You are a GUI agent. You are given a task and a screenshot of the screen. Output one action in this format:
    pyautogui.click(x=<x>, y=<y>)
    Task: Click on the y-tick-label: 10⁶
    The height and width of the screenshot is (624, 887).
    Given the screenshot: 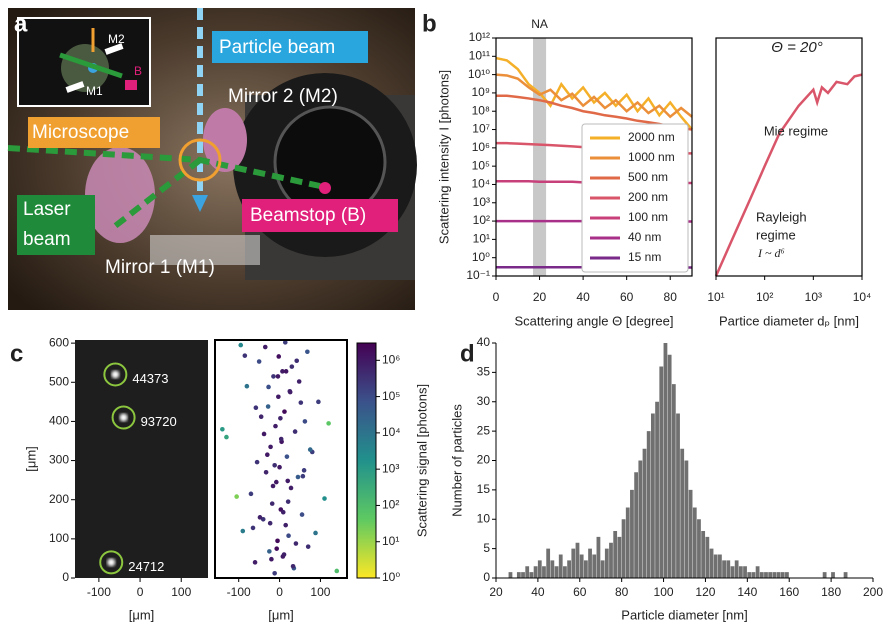 What is the action you would take?
    pyautogui.click(x=481, y=147)
    